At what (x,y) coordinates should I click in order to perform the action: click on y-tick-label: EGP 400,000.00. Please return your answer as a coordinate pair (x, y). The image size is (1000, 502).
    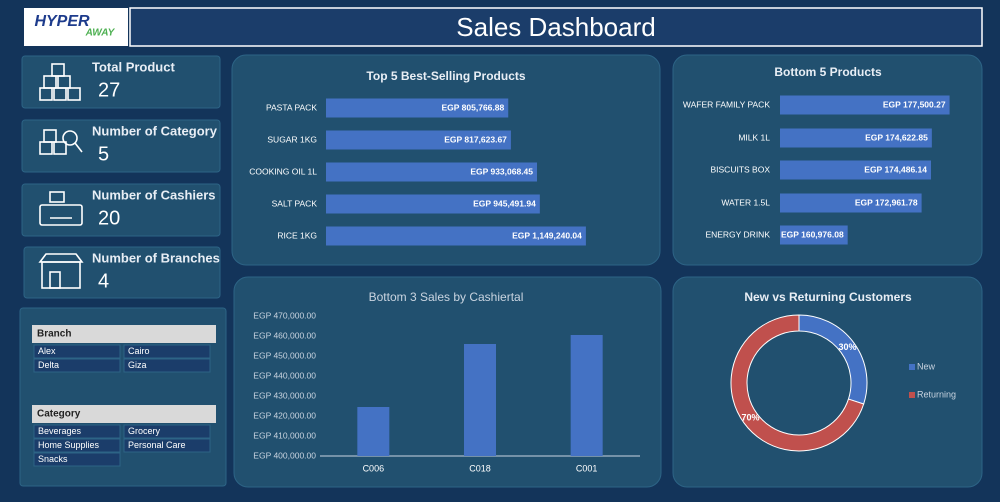
    Looking at the image, I should click on (284, 455).